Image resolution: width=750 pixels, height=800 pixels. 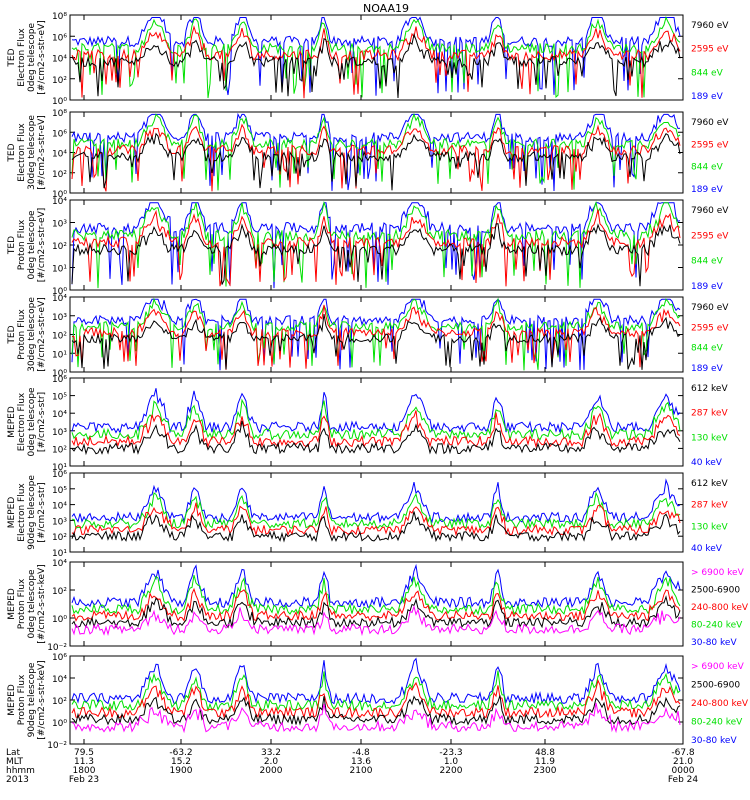 I want to click on footer-tick-mlt: 2.0, so click(x=271, y=762).